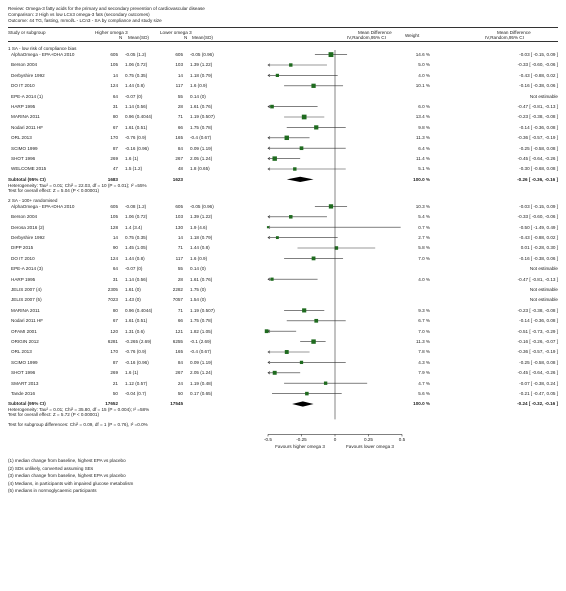  I want to click on mean-sd-lower: 1.19 (0.507), so click(202, 117).